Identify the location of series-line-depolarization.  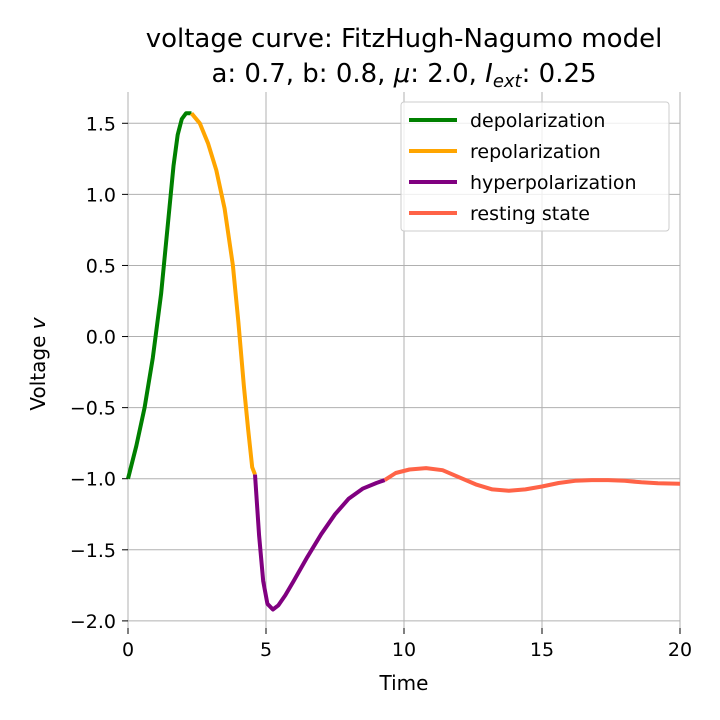
(159, 295).